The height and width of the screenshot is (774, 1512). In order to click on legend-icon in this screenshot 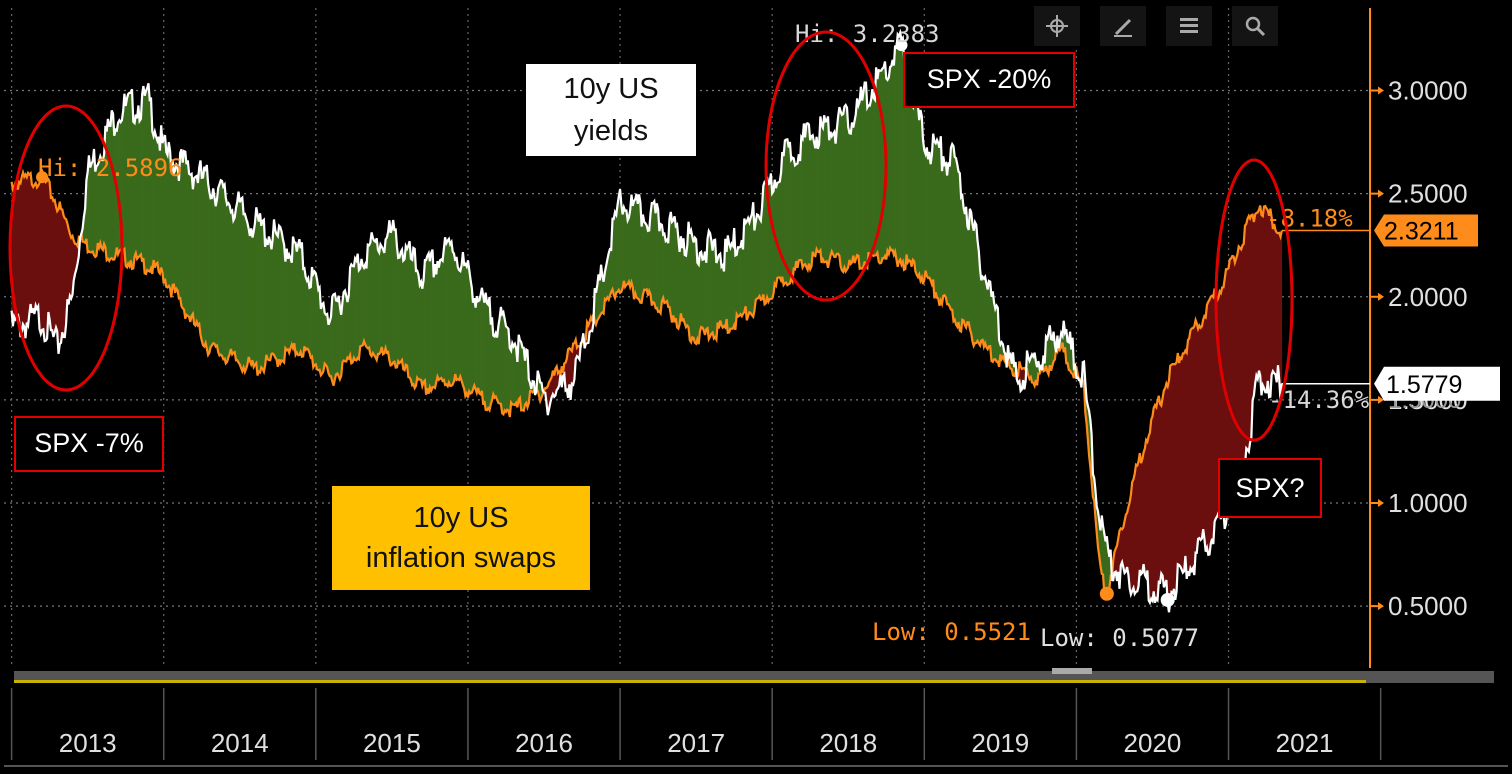, I will do `click(1189, 25)`.